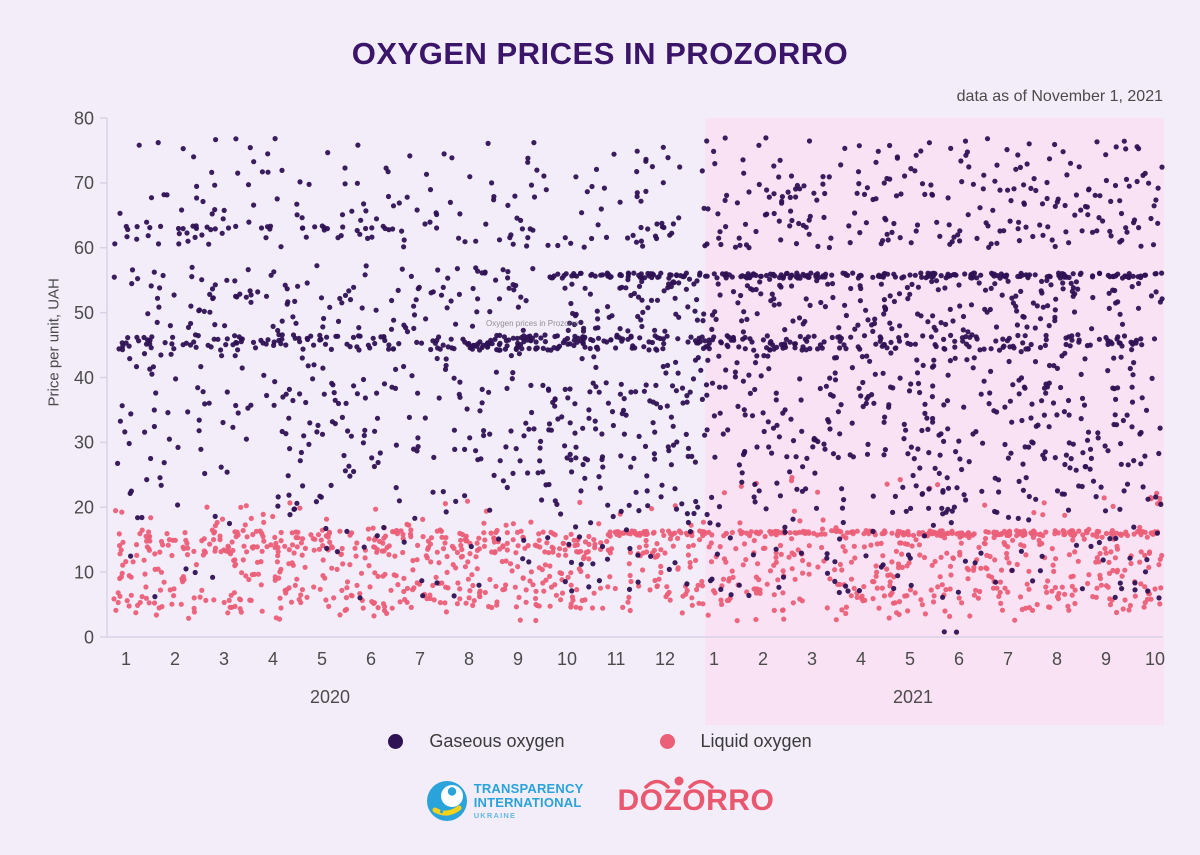  Describe the element at coordinates (84, 248) in the screenshot. I see `y-tick-label: 60` at that location.